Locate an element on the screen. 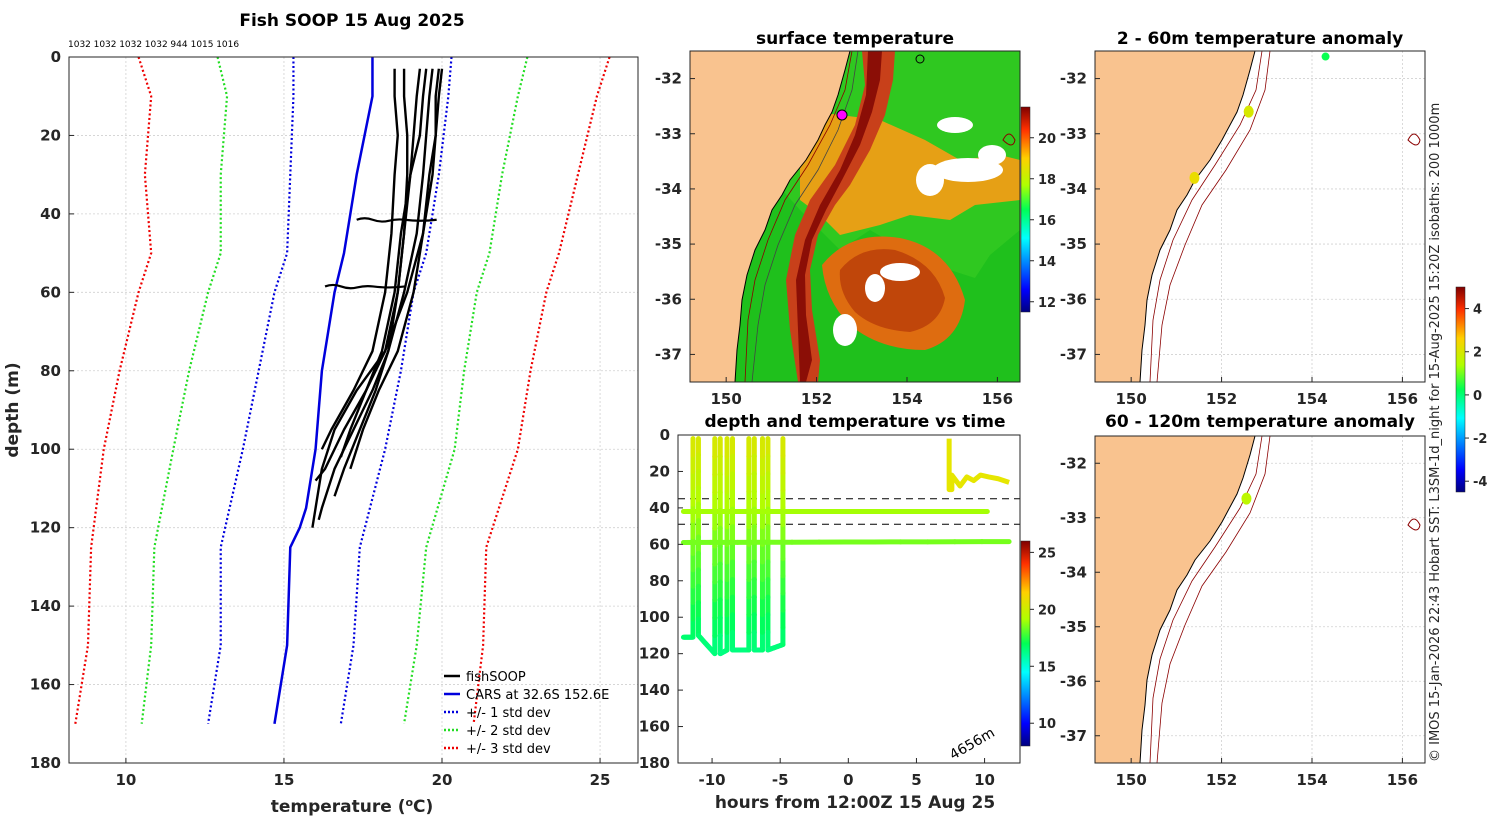  anomaly2-land is located at coordinates (1175, 599).